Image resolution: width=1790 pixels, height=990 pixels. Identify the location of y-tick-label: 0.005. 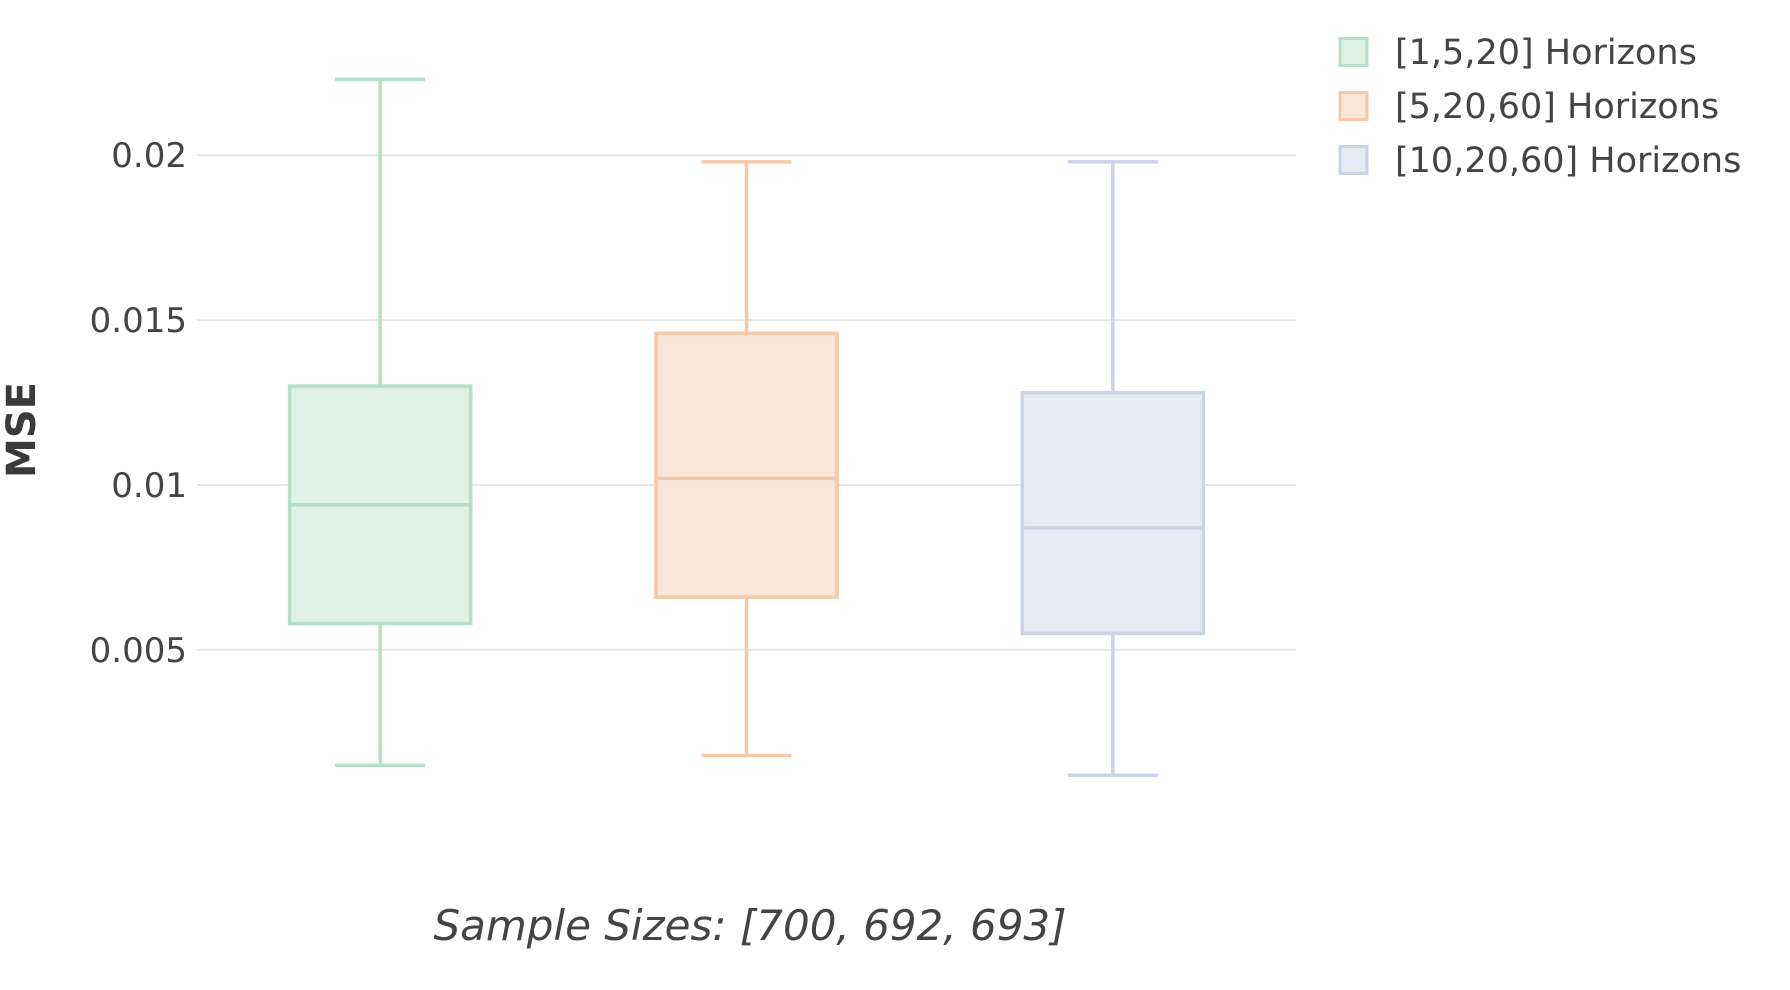
(138, 651).